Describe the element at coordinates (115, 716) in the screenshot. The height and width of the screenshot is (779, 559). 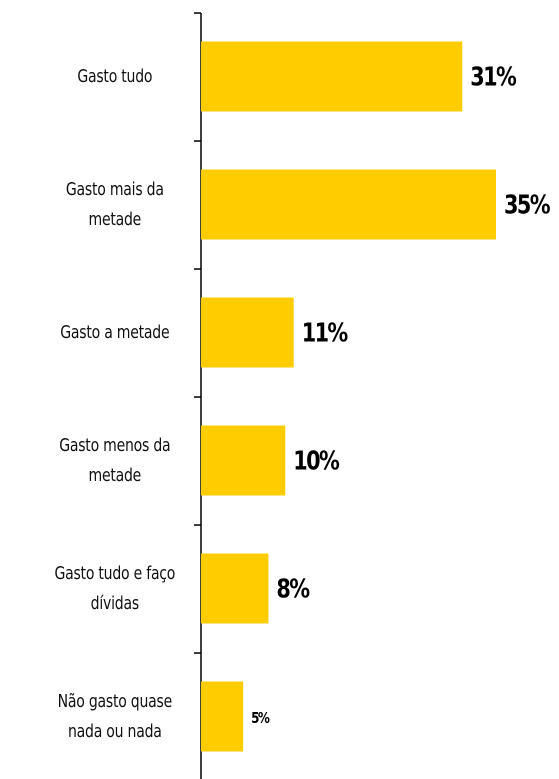
I see `category-label: Não gasto quase nada ou nada` at that location.